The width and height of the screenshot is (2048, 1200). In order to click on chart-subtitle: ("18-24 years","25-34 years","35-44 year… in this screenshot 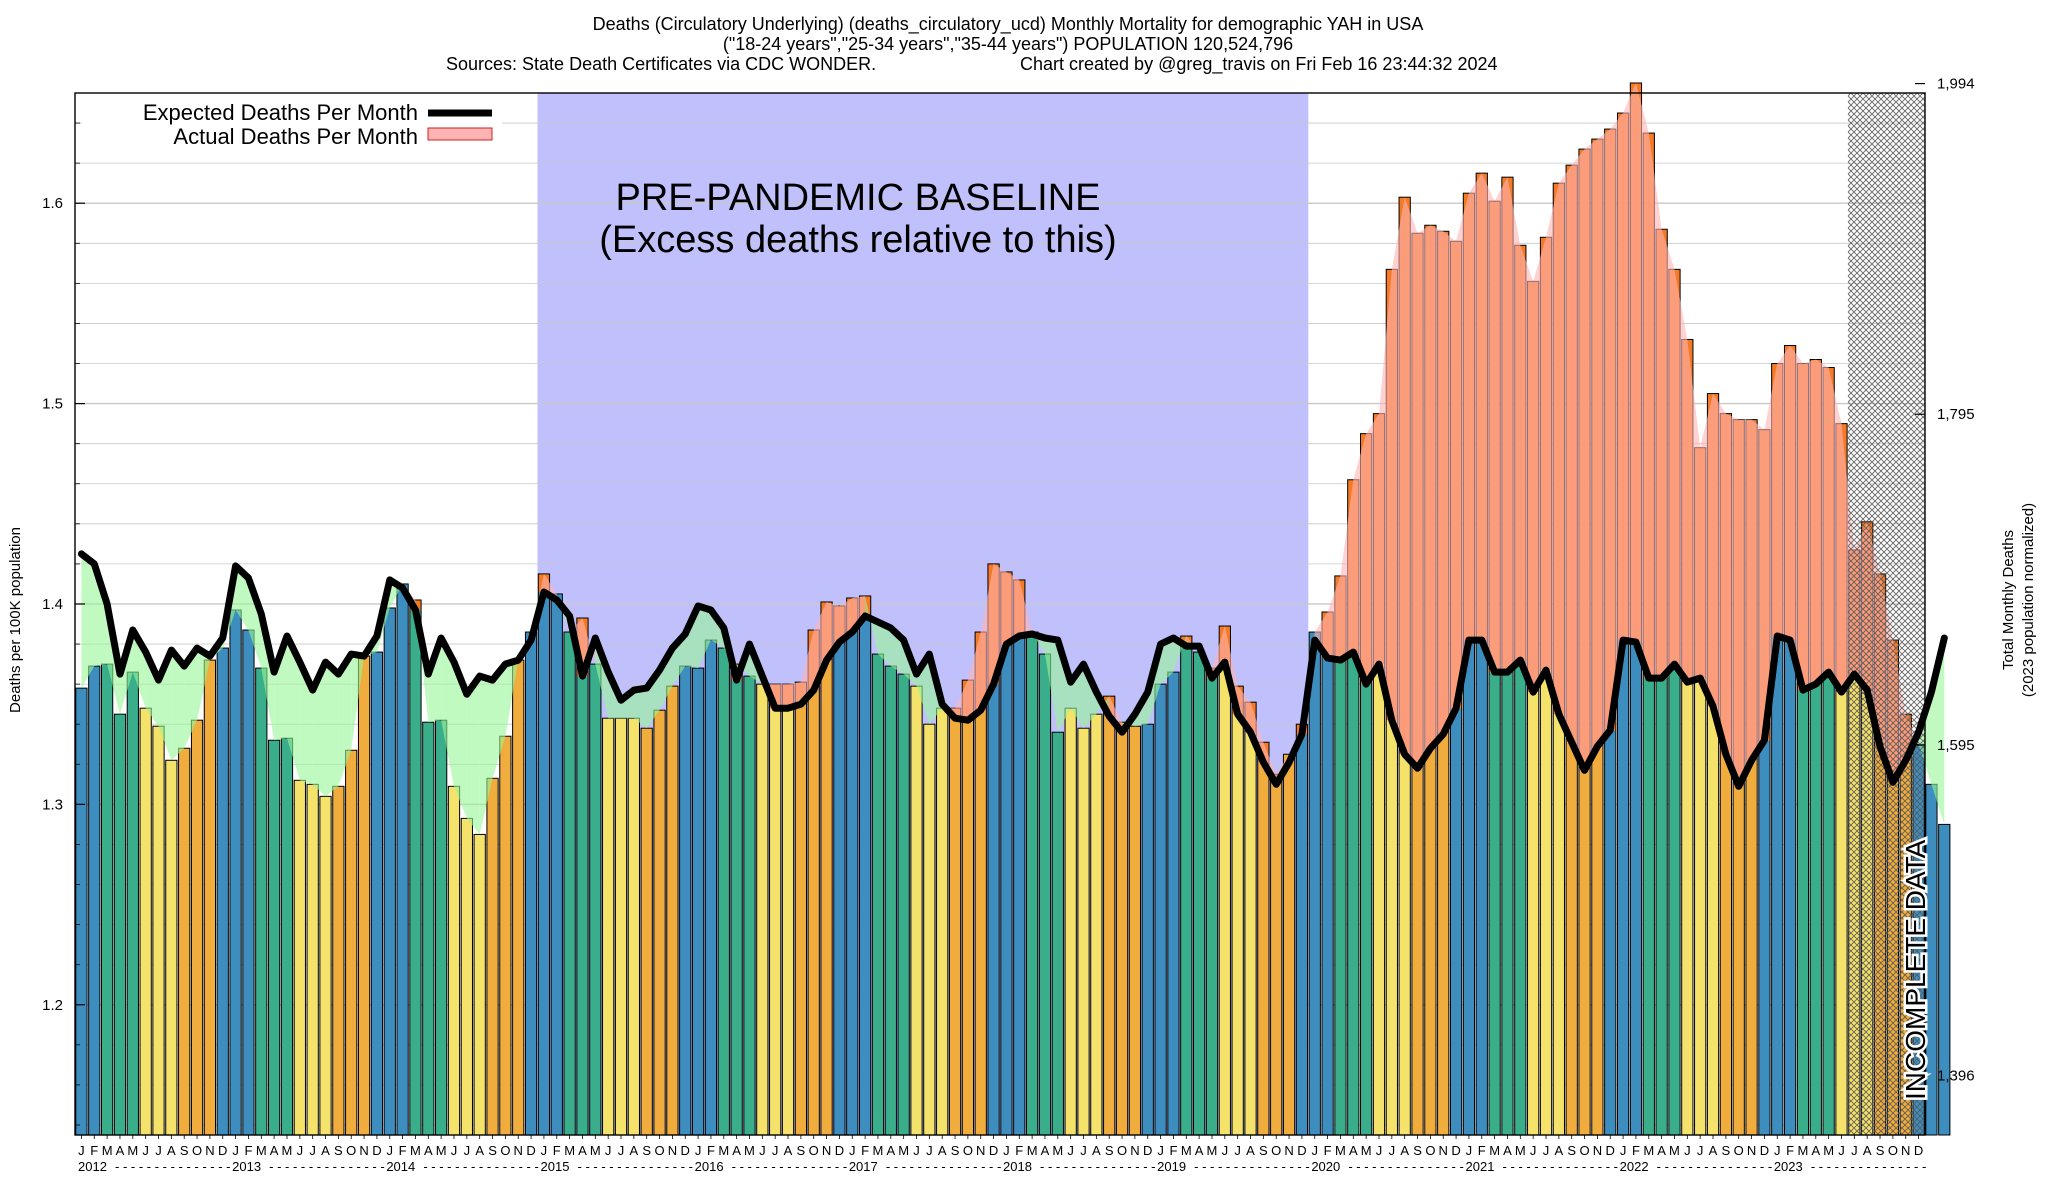, I will do `click(1008, 44)`.